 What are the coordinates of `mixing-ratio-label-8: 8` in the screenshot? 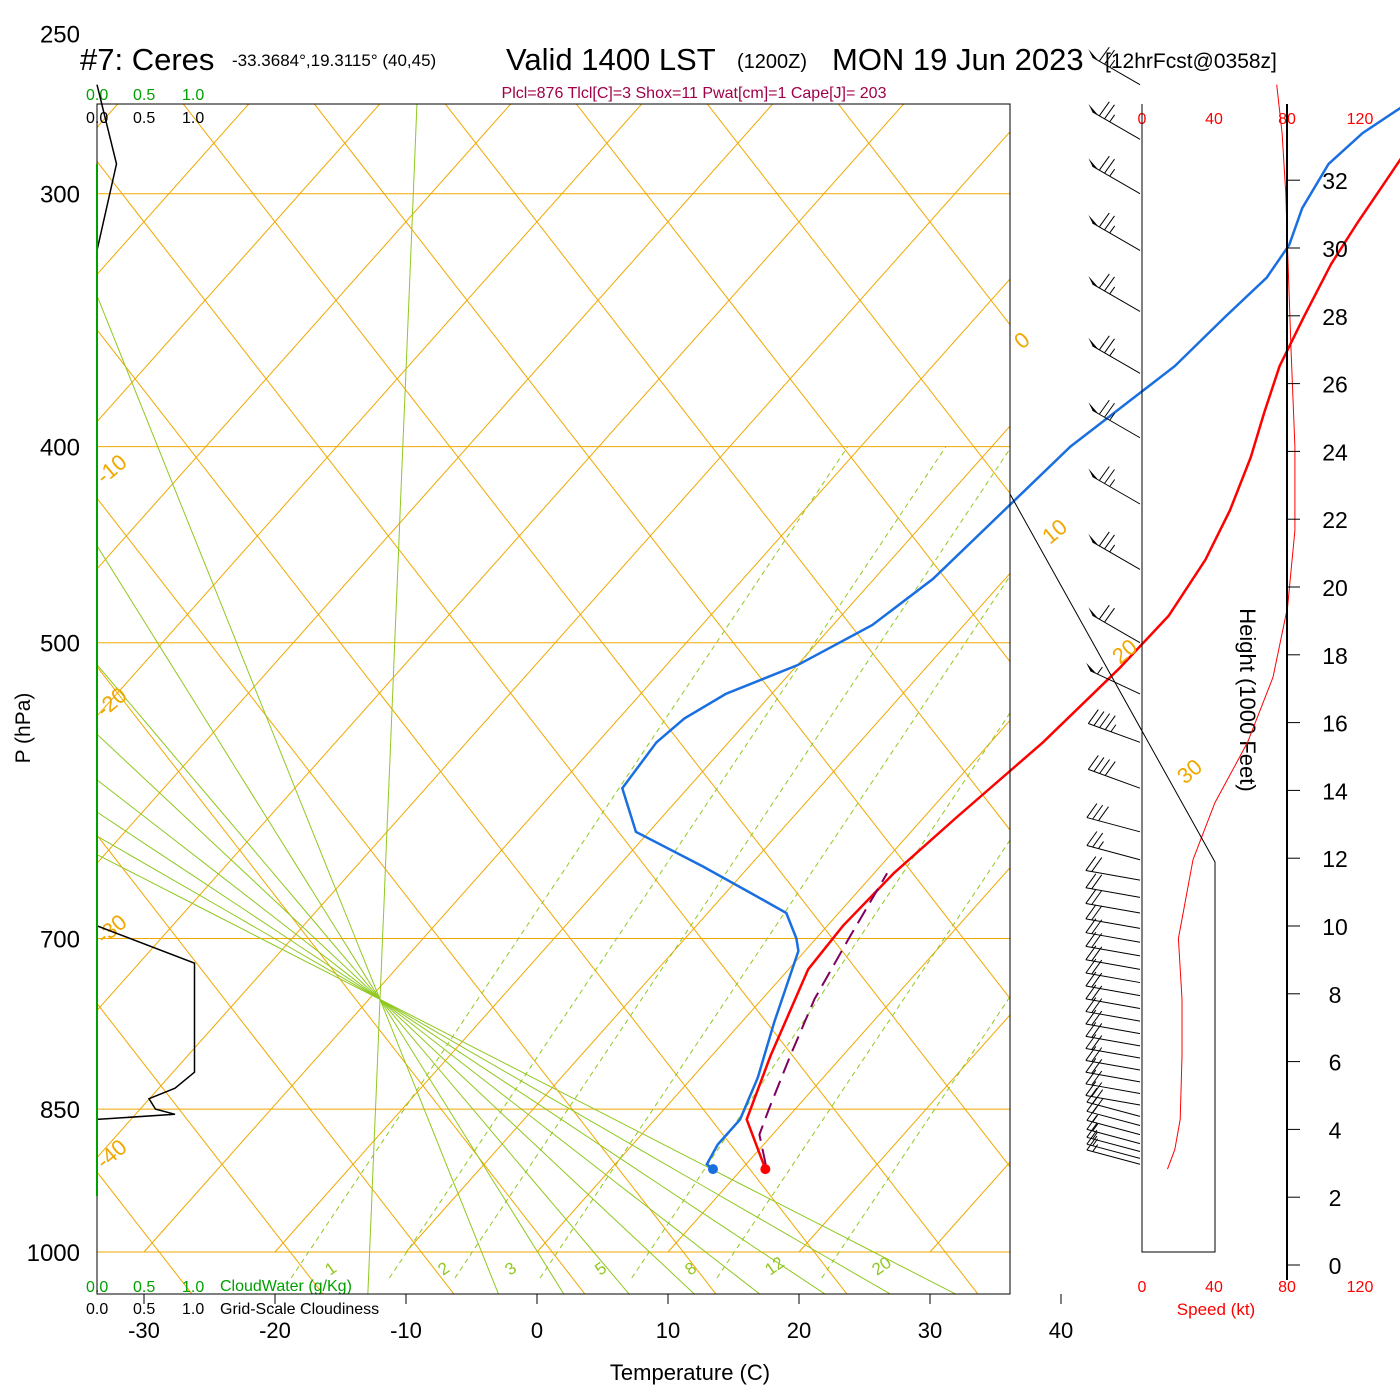 It's located at (690, 1268).